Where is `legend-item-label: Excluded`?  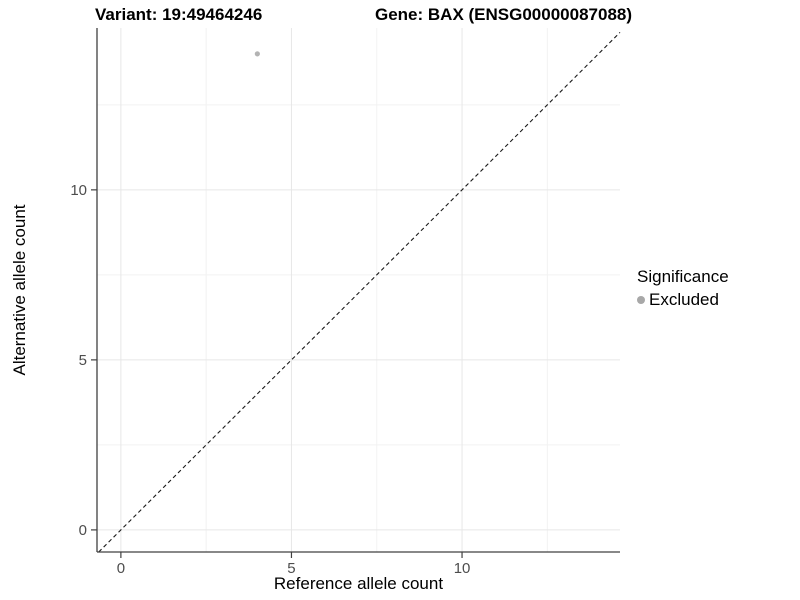
legend-item-label: Excluded is located at coordinates (684, 299).